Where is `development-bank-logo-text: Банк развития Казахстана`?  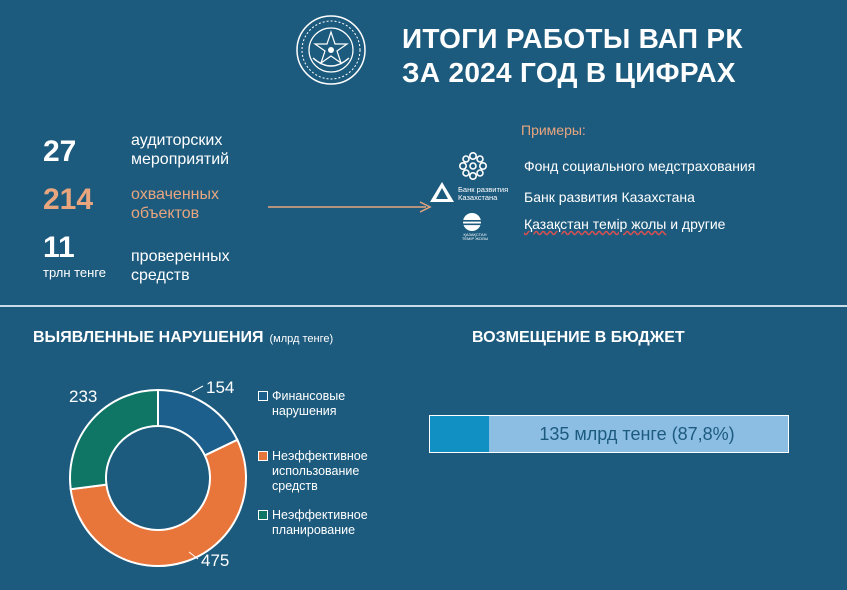 development-bank-logo-text: Банк развития Казахстана is located at coordinates (483, 193).